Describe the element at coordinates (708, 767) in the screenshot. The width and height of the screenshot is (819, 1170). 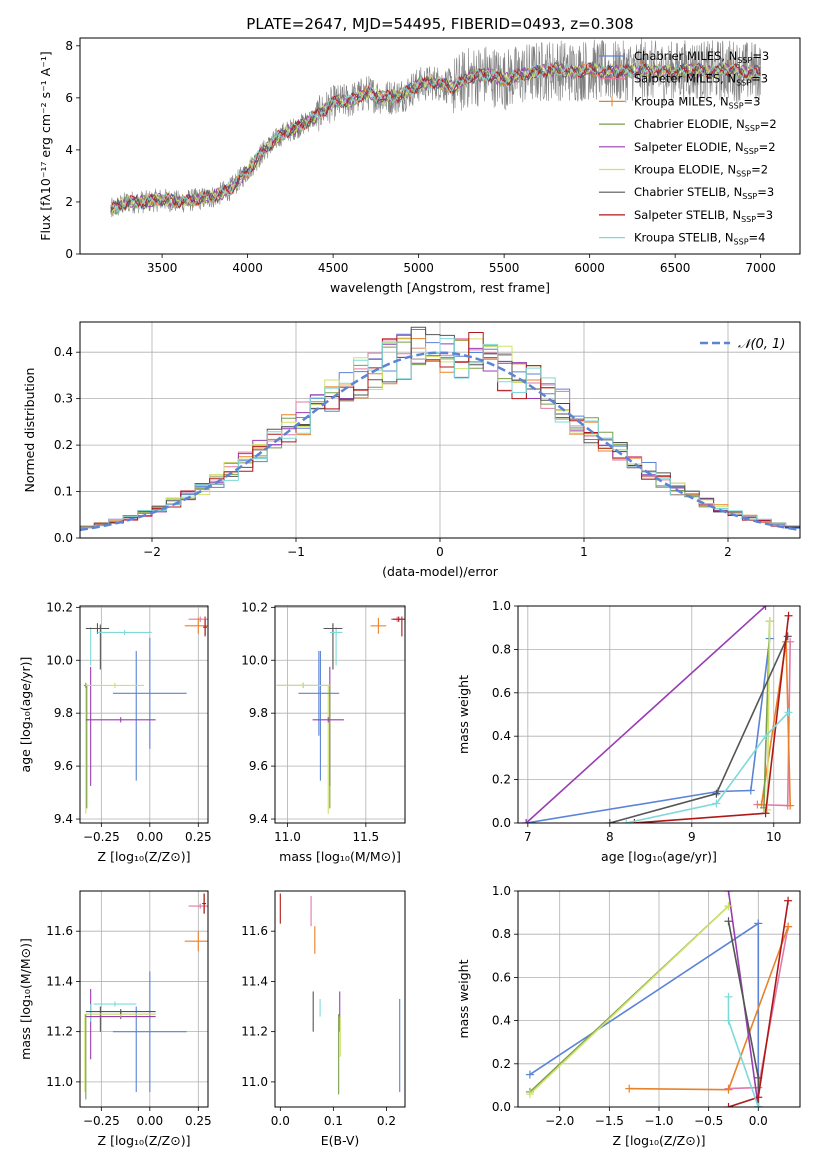
I see `weight-line-kroupa-stelib` at that location.